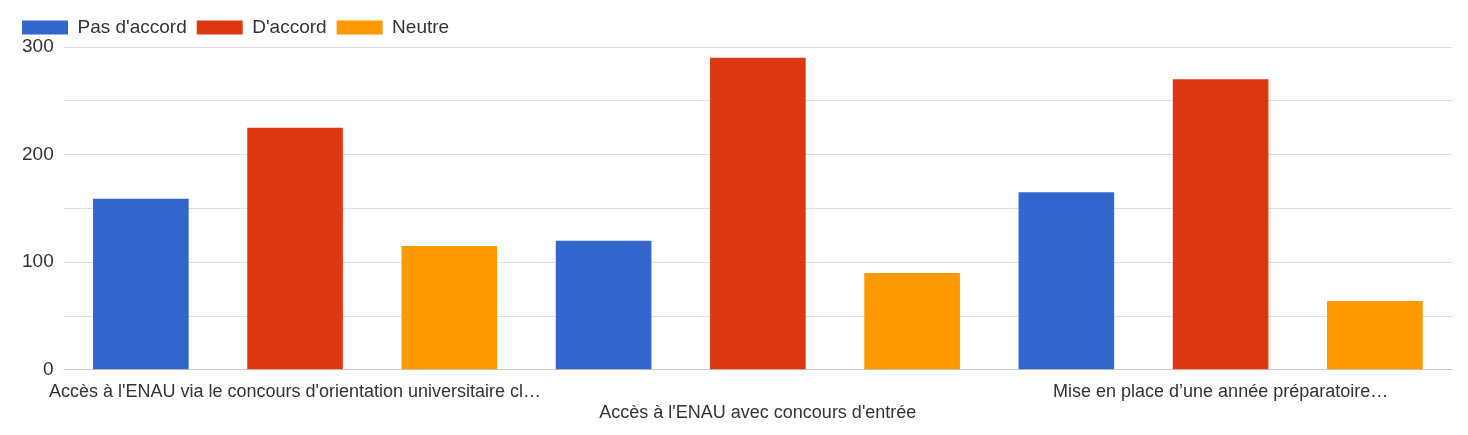 The width and height of the screenshot is (1468, 435). What do you see at coordinates (289, 26) in the screenshot?
I see `legend-label: D'accord` at bounding box center [289, 26].